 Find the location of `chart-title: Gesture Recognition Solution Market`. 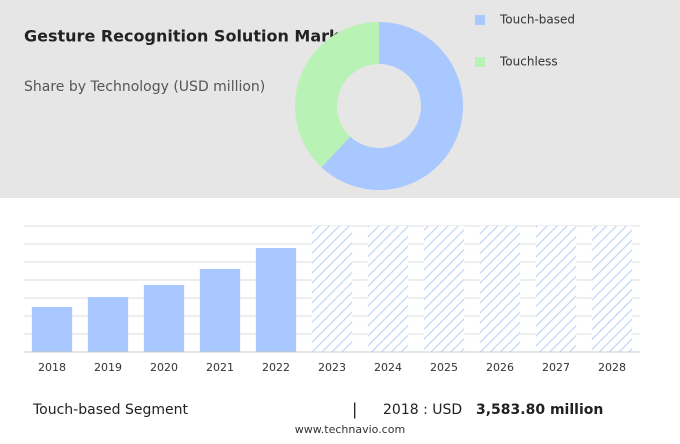

chart-title: Gesture Recognition Solution Market is located at coordinates (191, 36).